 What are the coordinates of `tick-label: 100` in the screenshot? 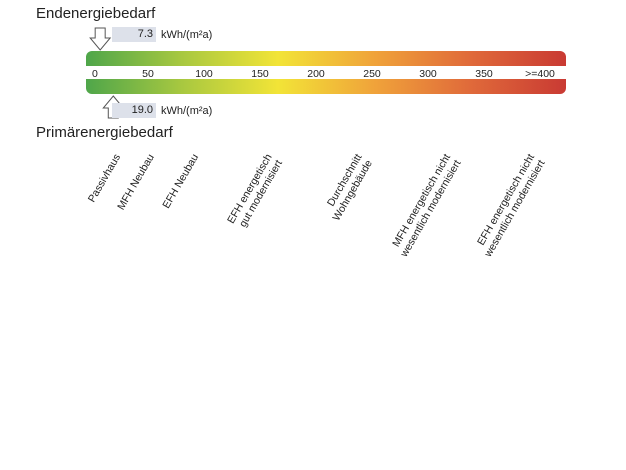 It's located at (204, 74).